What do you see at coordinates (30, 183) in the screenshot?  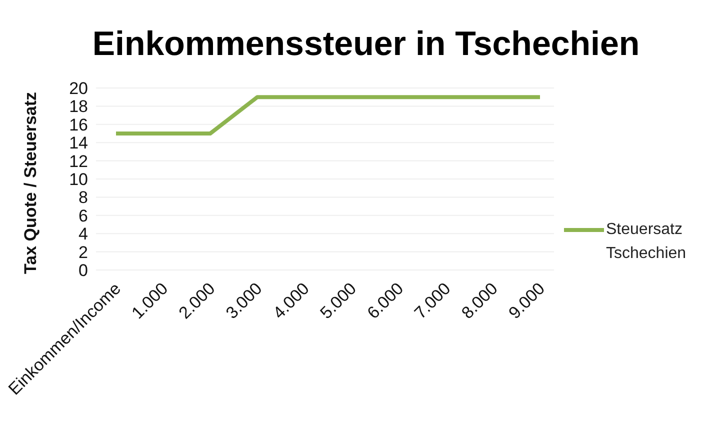 I see `y-axis-title: Tax Quote / Steuersatz` at bounding box center [30, 183].